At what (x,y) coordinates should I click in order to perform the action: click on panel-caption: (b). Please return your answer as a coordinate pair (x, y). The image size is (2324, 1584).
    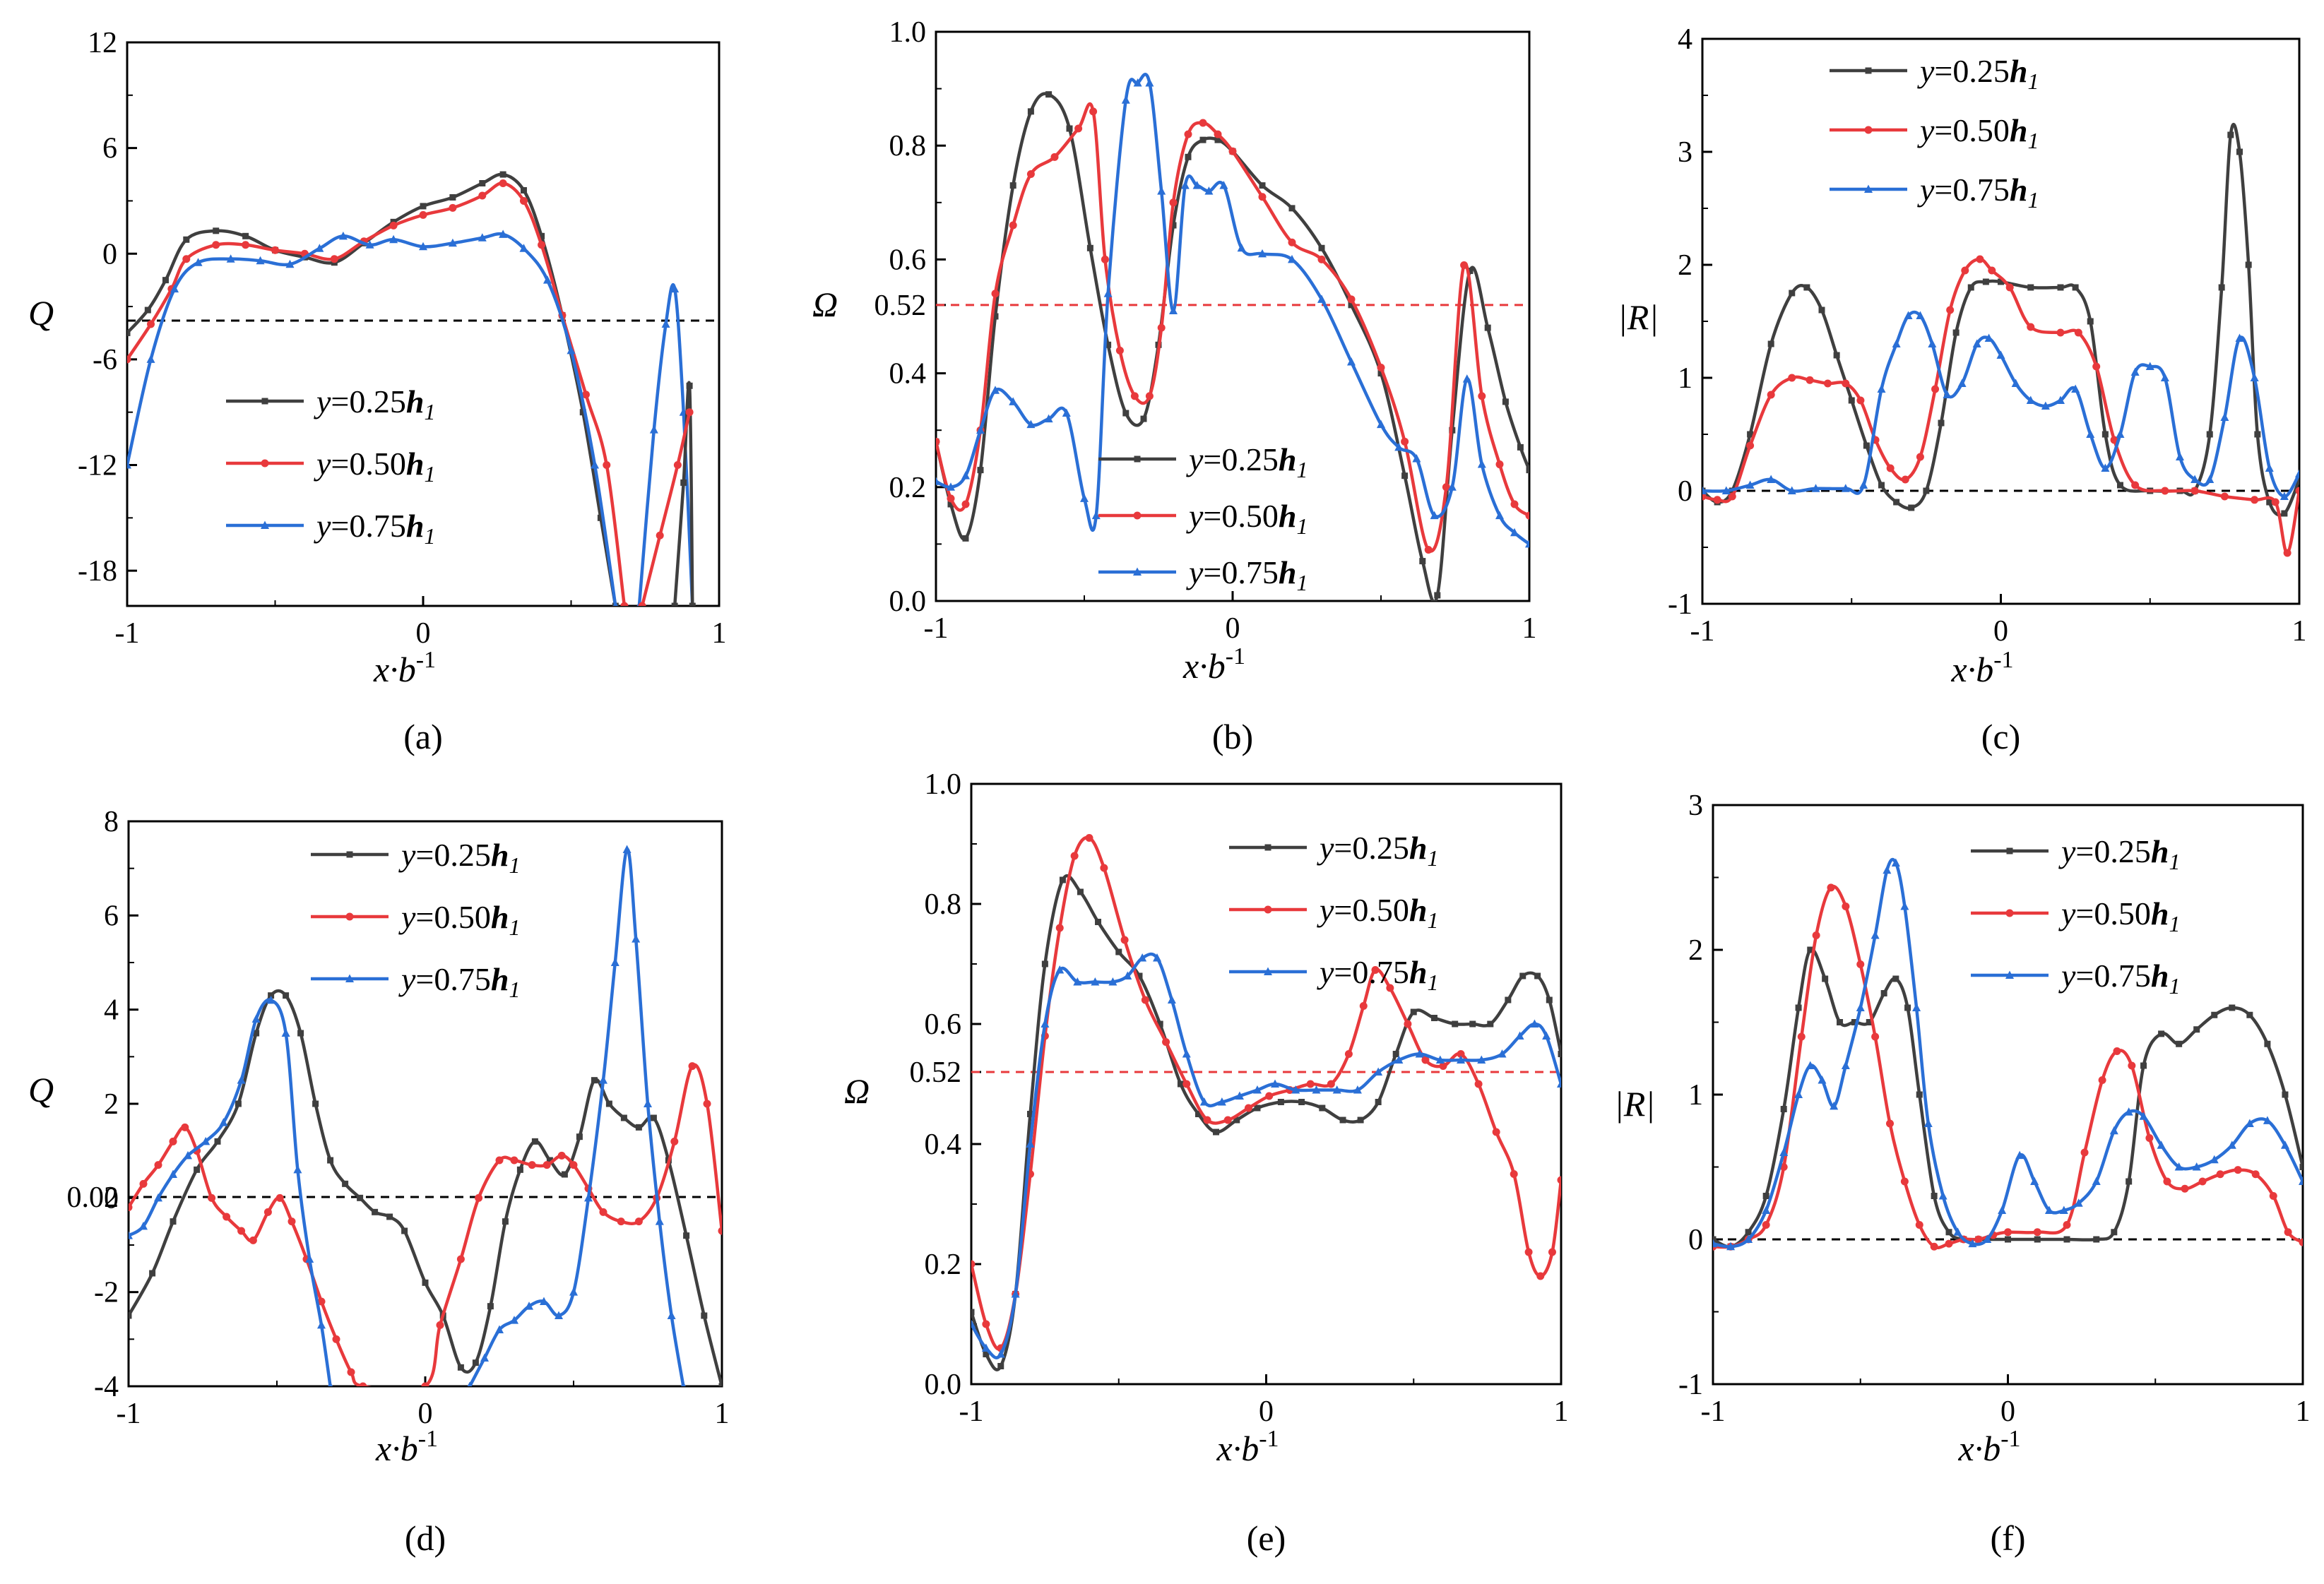
    Looking at the image, I should click on (1232, 737).